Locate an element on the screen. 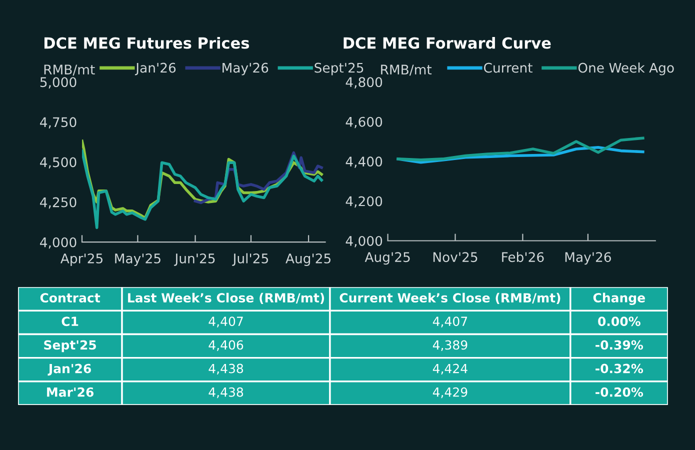 The width and height of the screenshot is (695, 450). x-tick-label: Apr'25 is located at coordinates (81, 259).